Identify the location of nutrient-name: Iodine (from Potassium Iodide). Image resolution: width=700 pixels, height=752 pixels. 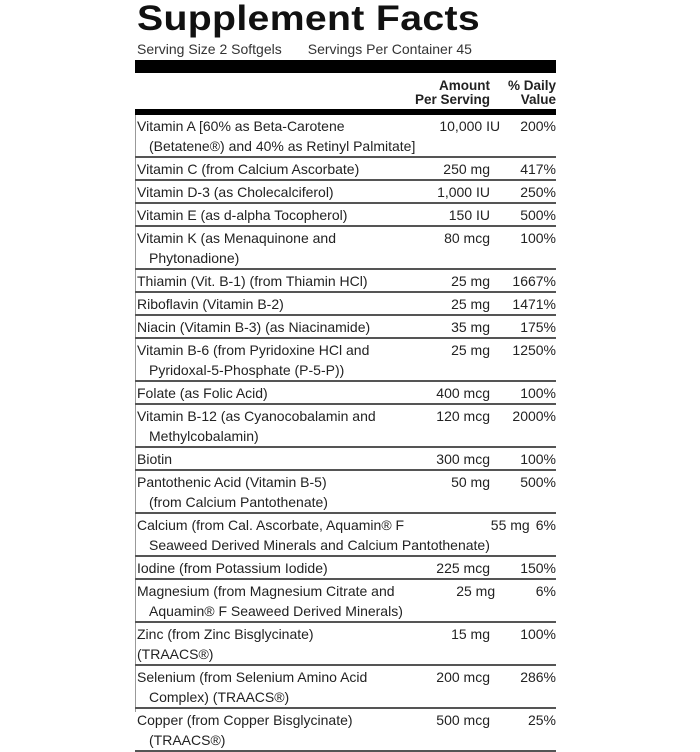
(232, 568).